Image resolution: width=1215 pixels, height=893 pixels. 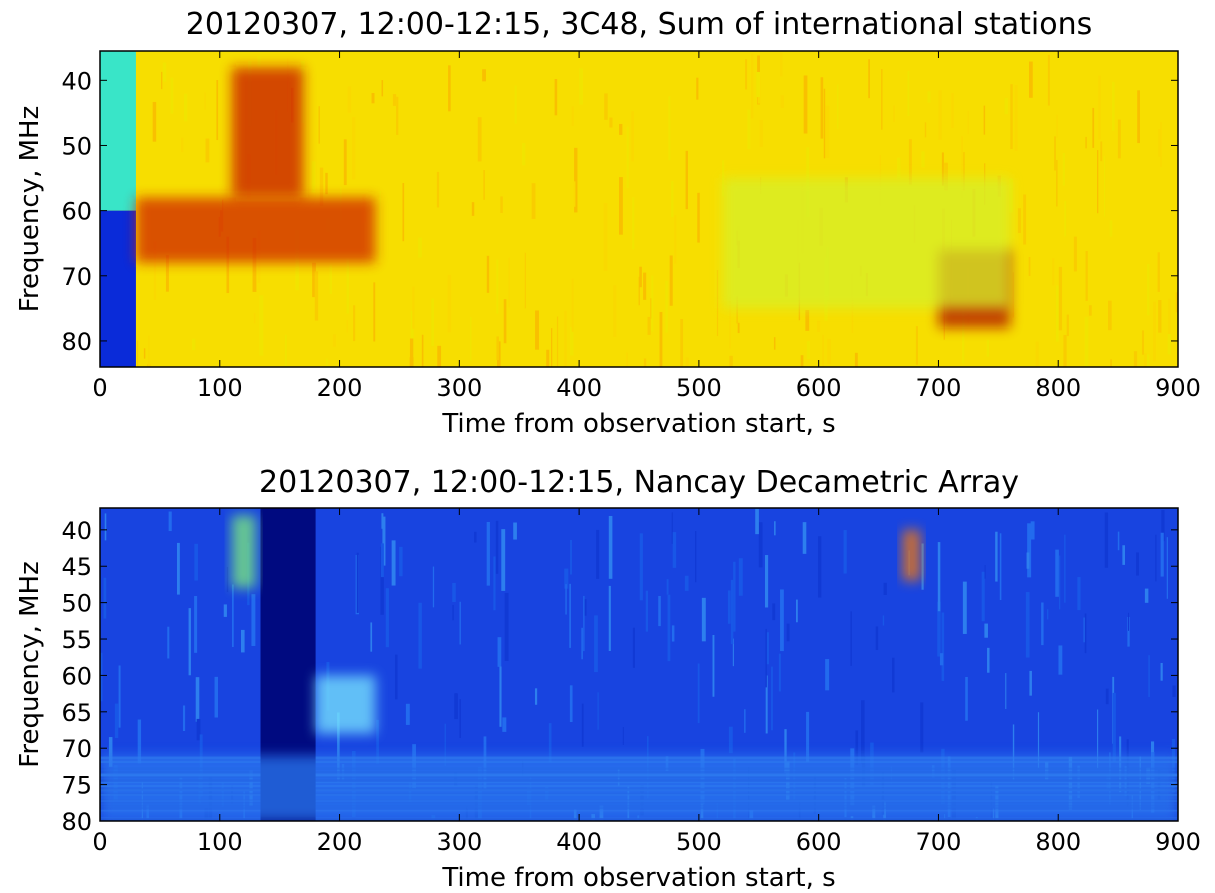 I want to click on bottom-x-axis-label: Time from observation start, s, so click(x=638, y=878).